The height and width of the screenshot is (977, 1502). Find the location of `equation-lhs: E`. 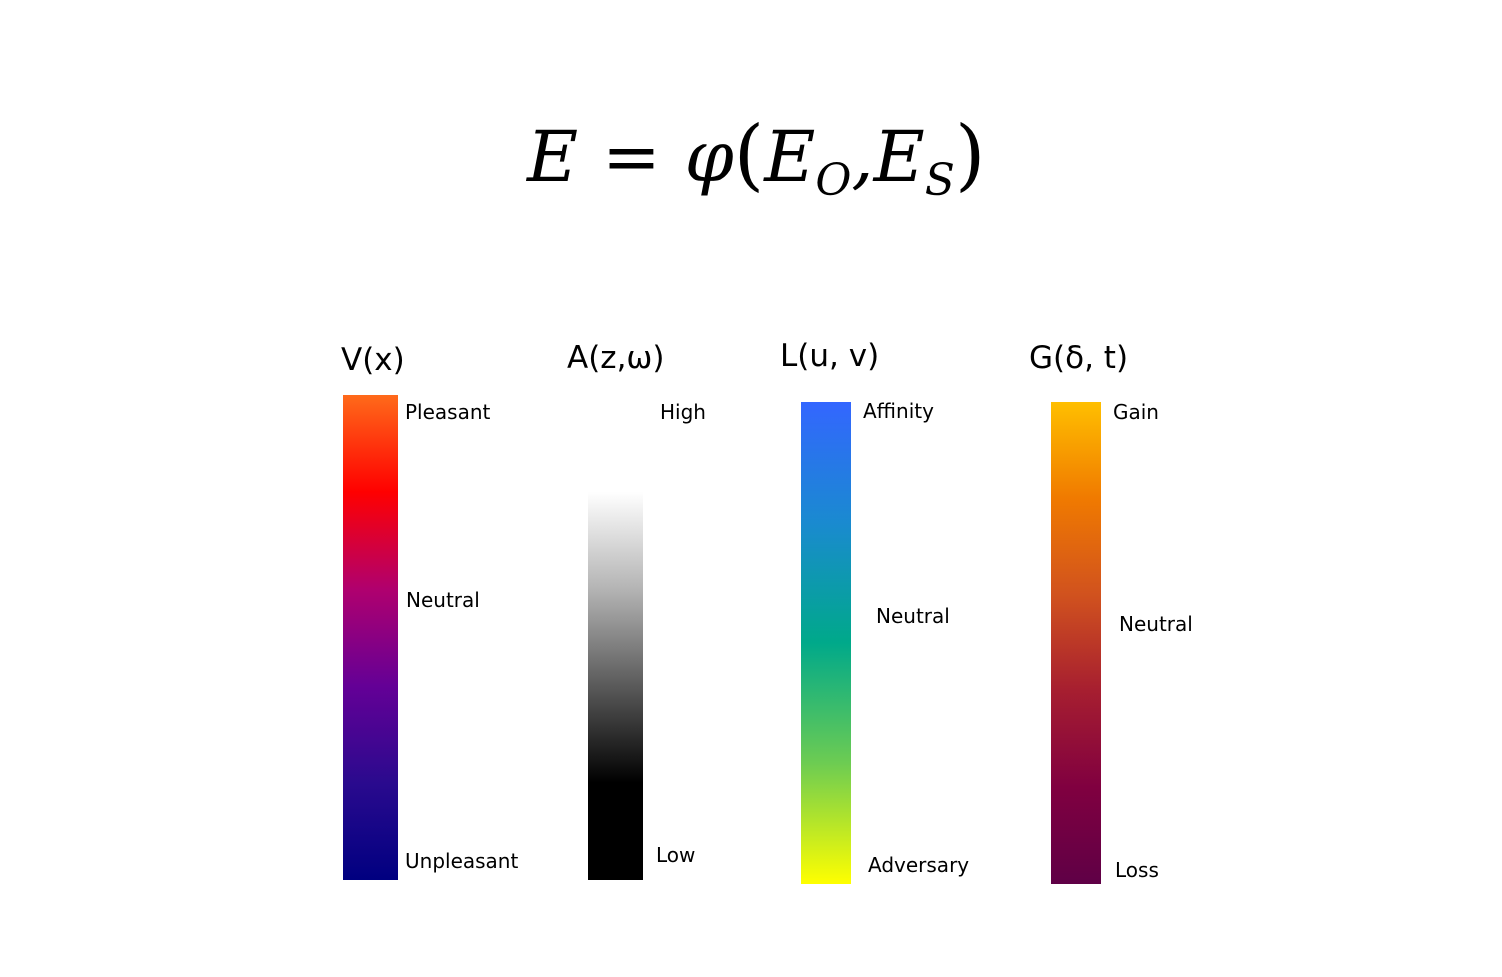

equation-lhs: E is located at coordinates (553, 157).